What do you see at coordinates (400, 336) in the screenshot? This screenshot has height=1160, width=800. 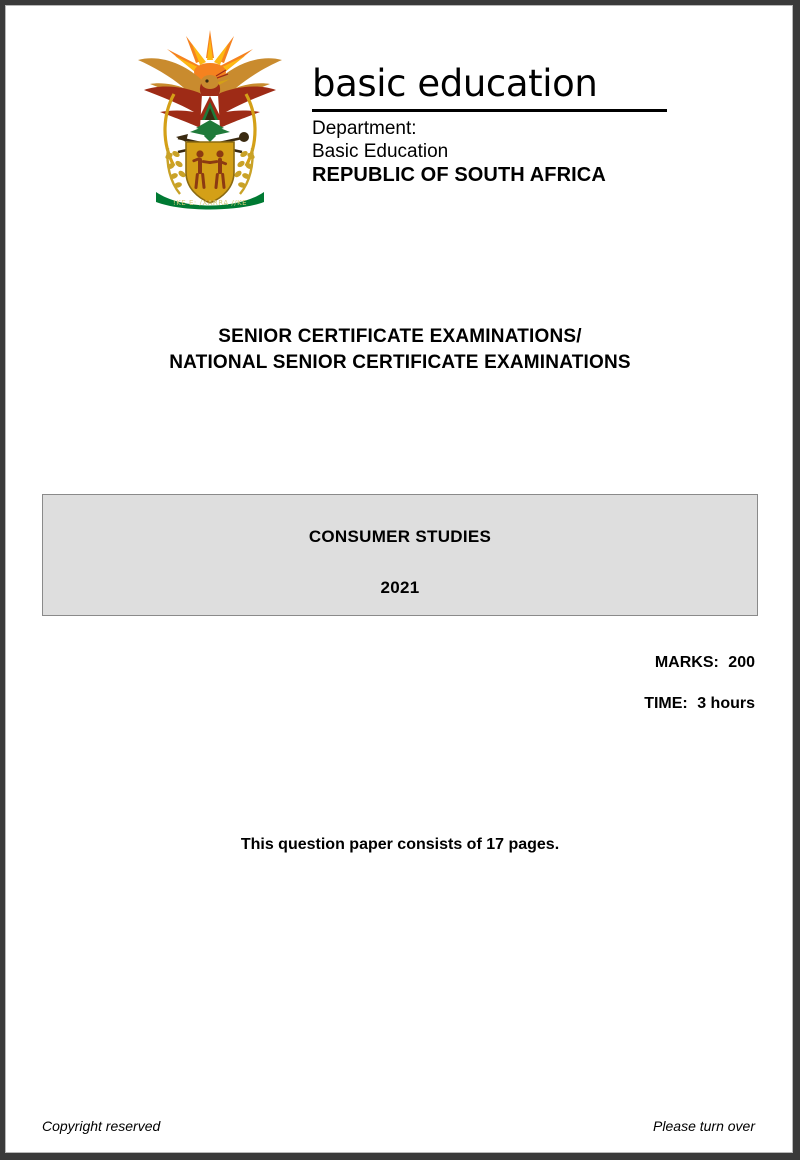 I see `exam-heading-line-1: SENIOR CERTIFICATE EXAMINATIONS/` at bounding box center [400, 336].